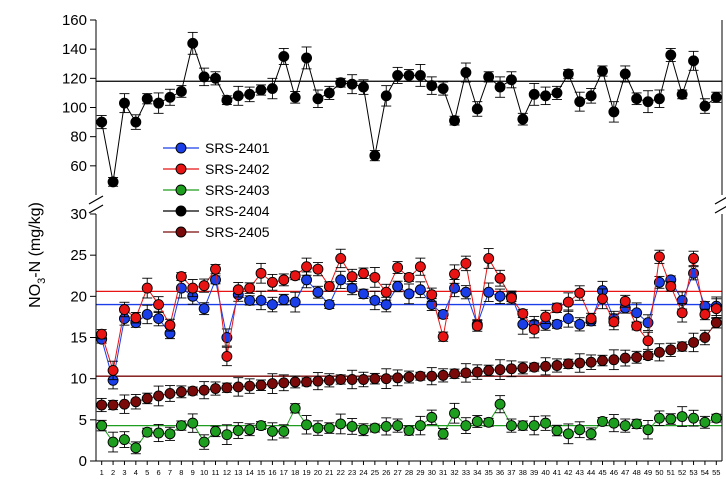 The image size is (726, 479). What do you see at coordinates (237, 211) in the screenshot?
I see `legend-label-3: SRS-2404` at bounding box center [237, 211].